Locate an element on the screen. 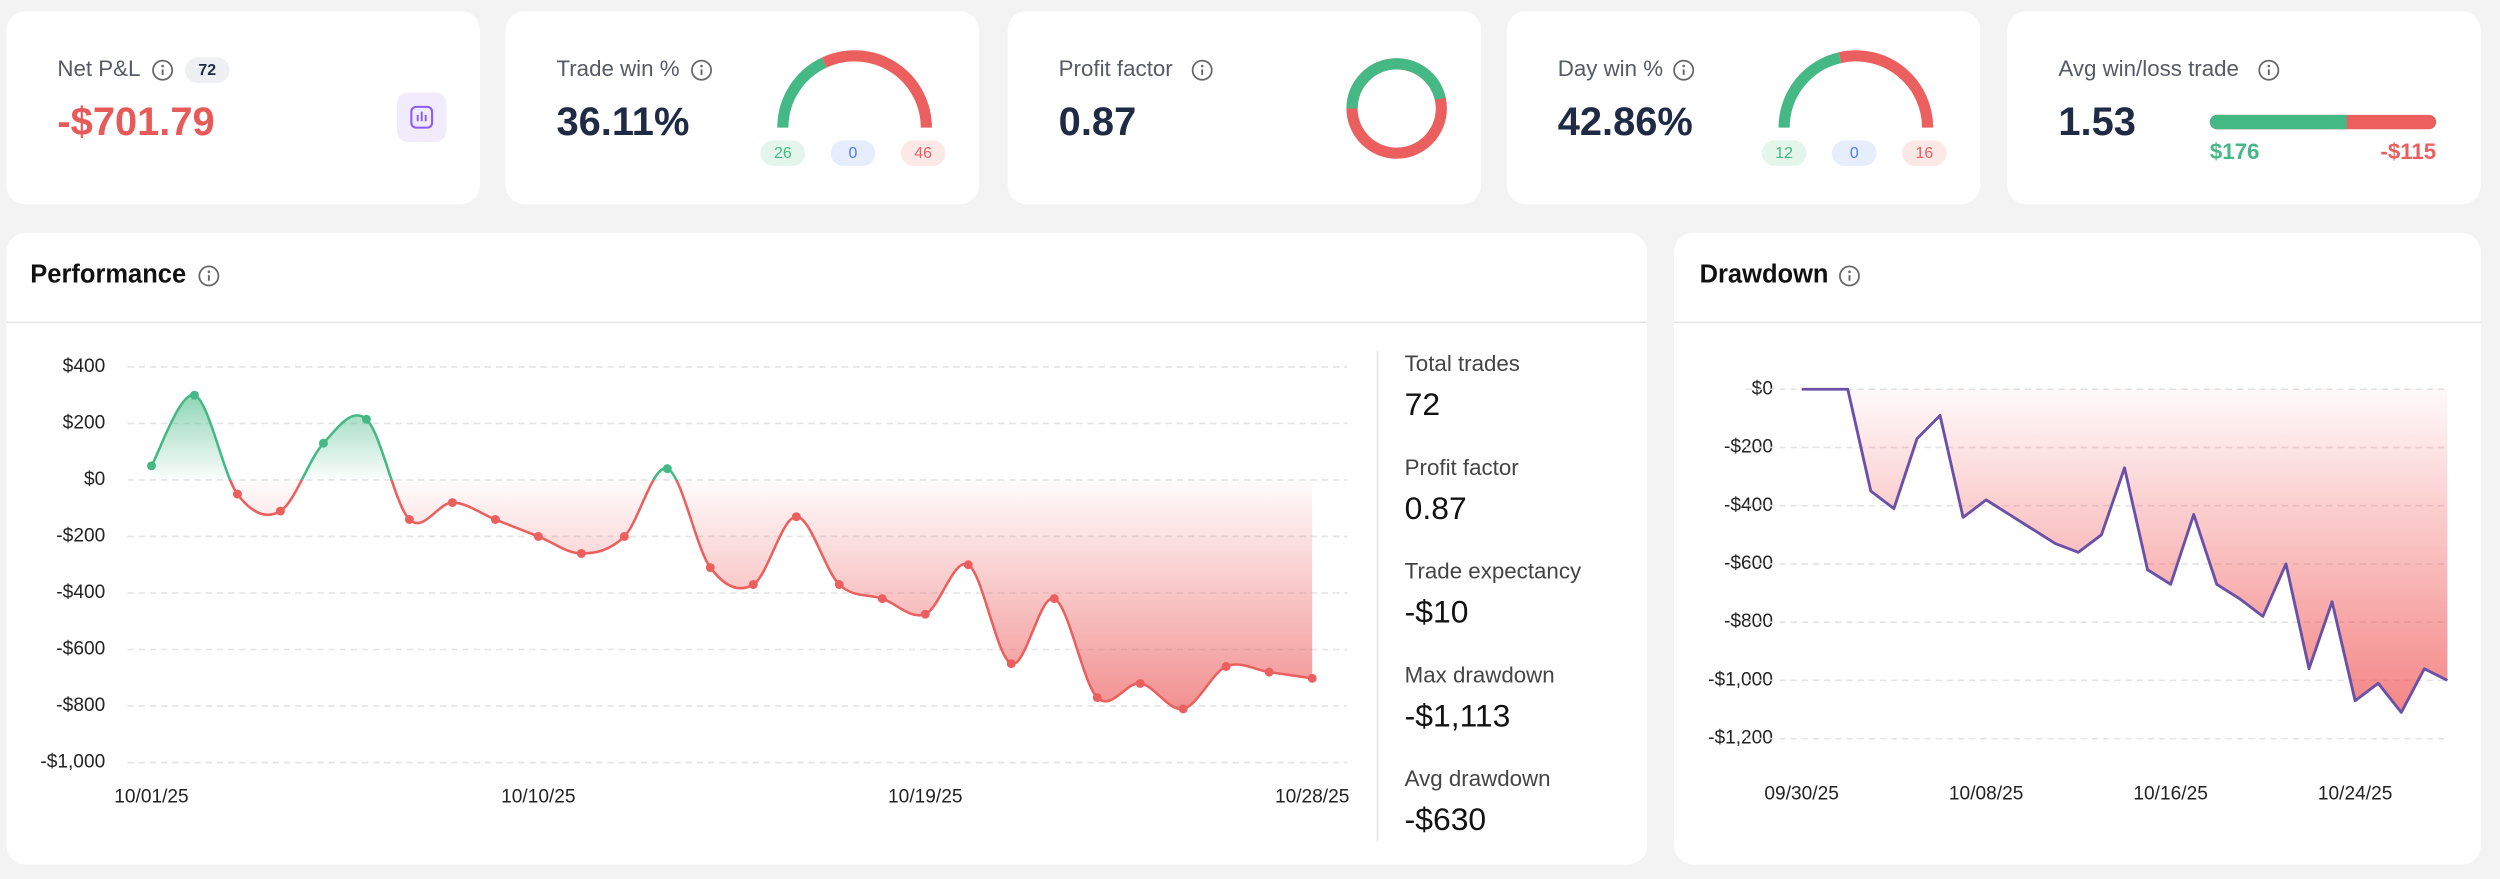  stat-value: 0.87 is located at coordinates (1436, 508).